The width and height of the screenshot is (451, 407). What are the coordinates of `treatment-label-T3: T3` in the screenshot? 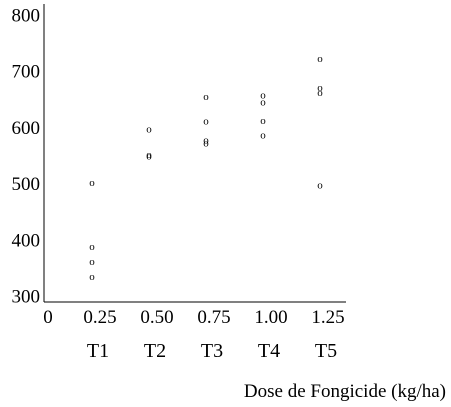 It's located at (212, 351).